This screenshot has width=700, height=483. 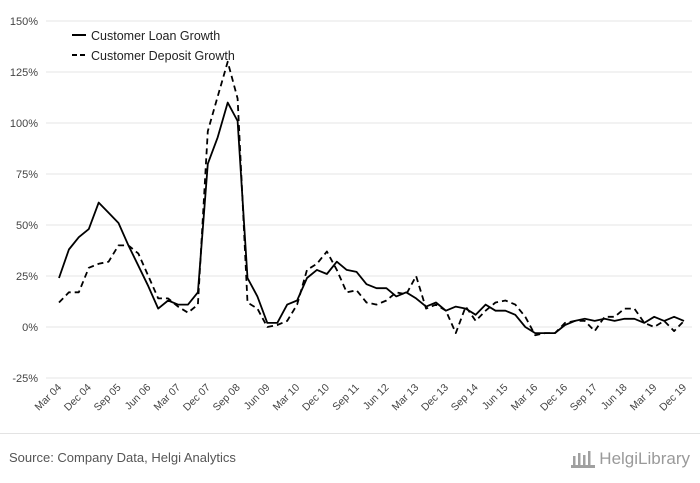 What do you see at coordinates (138, 397) in the screenshot?
I see `x-tick-label: Jun 06` at bounding box center [138, 397].